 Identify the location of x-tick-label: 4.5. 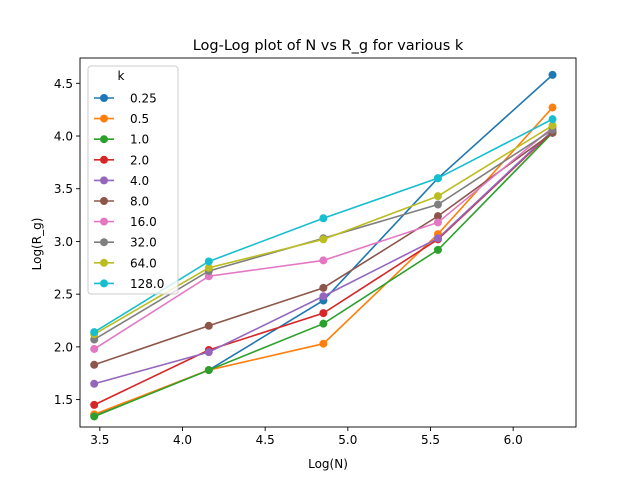
(265, 440).